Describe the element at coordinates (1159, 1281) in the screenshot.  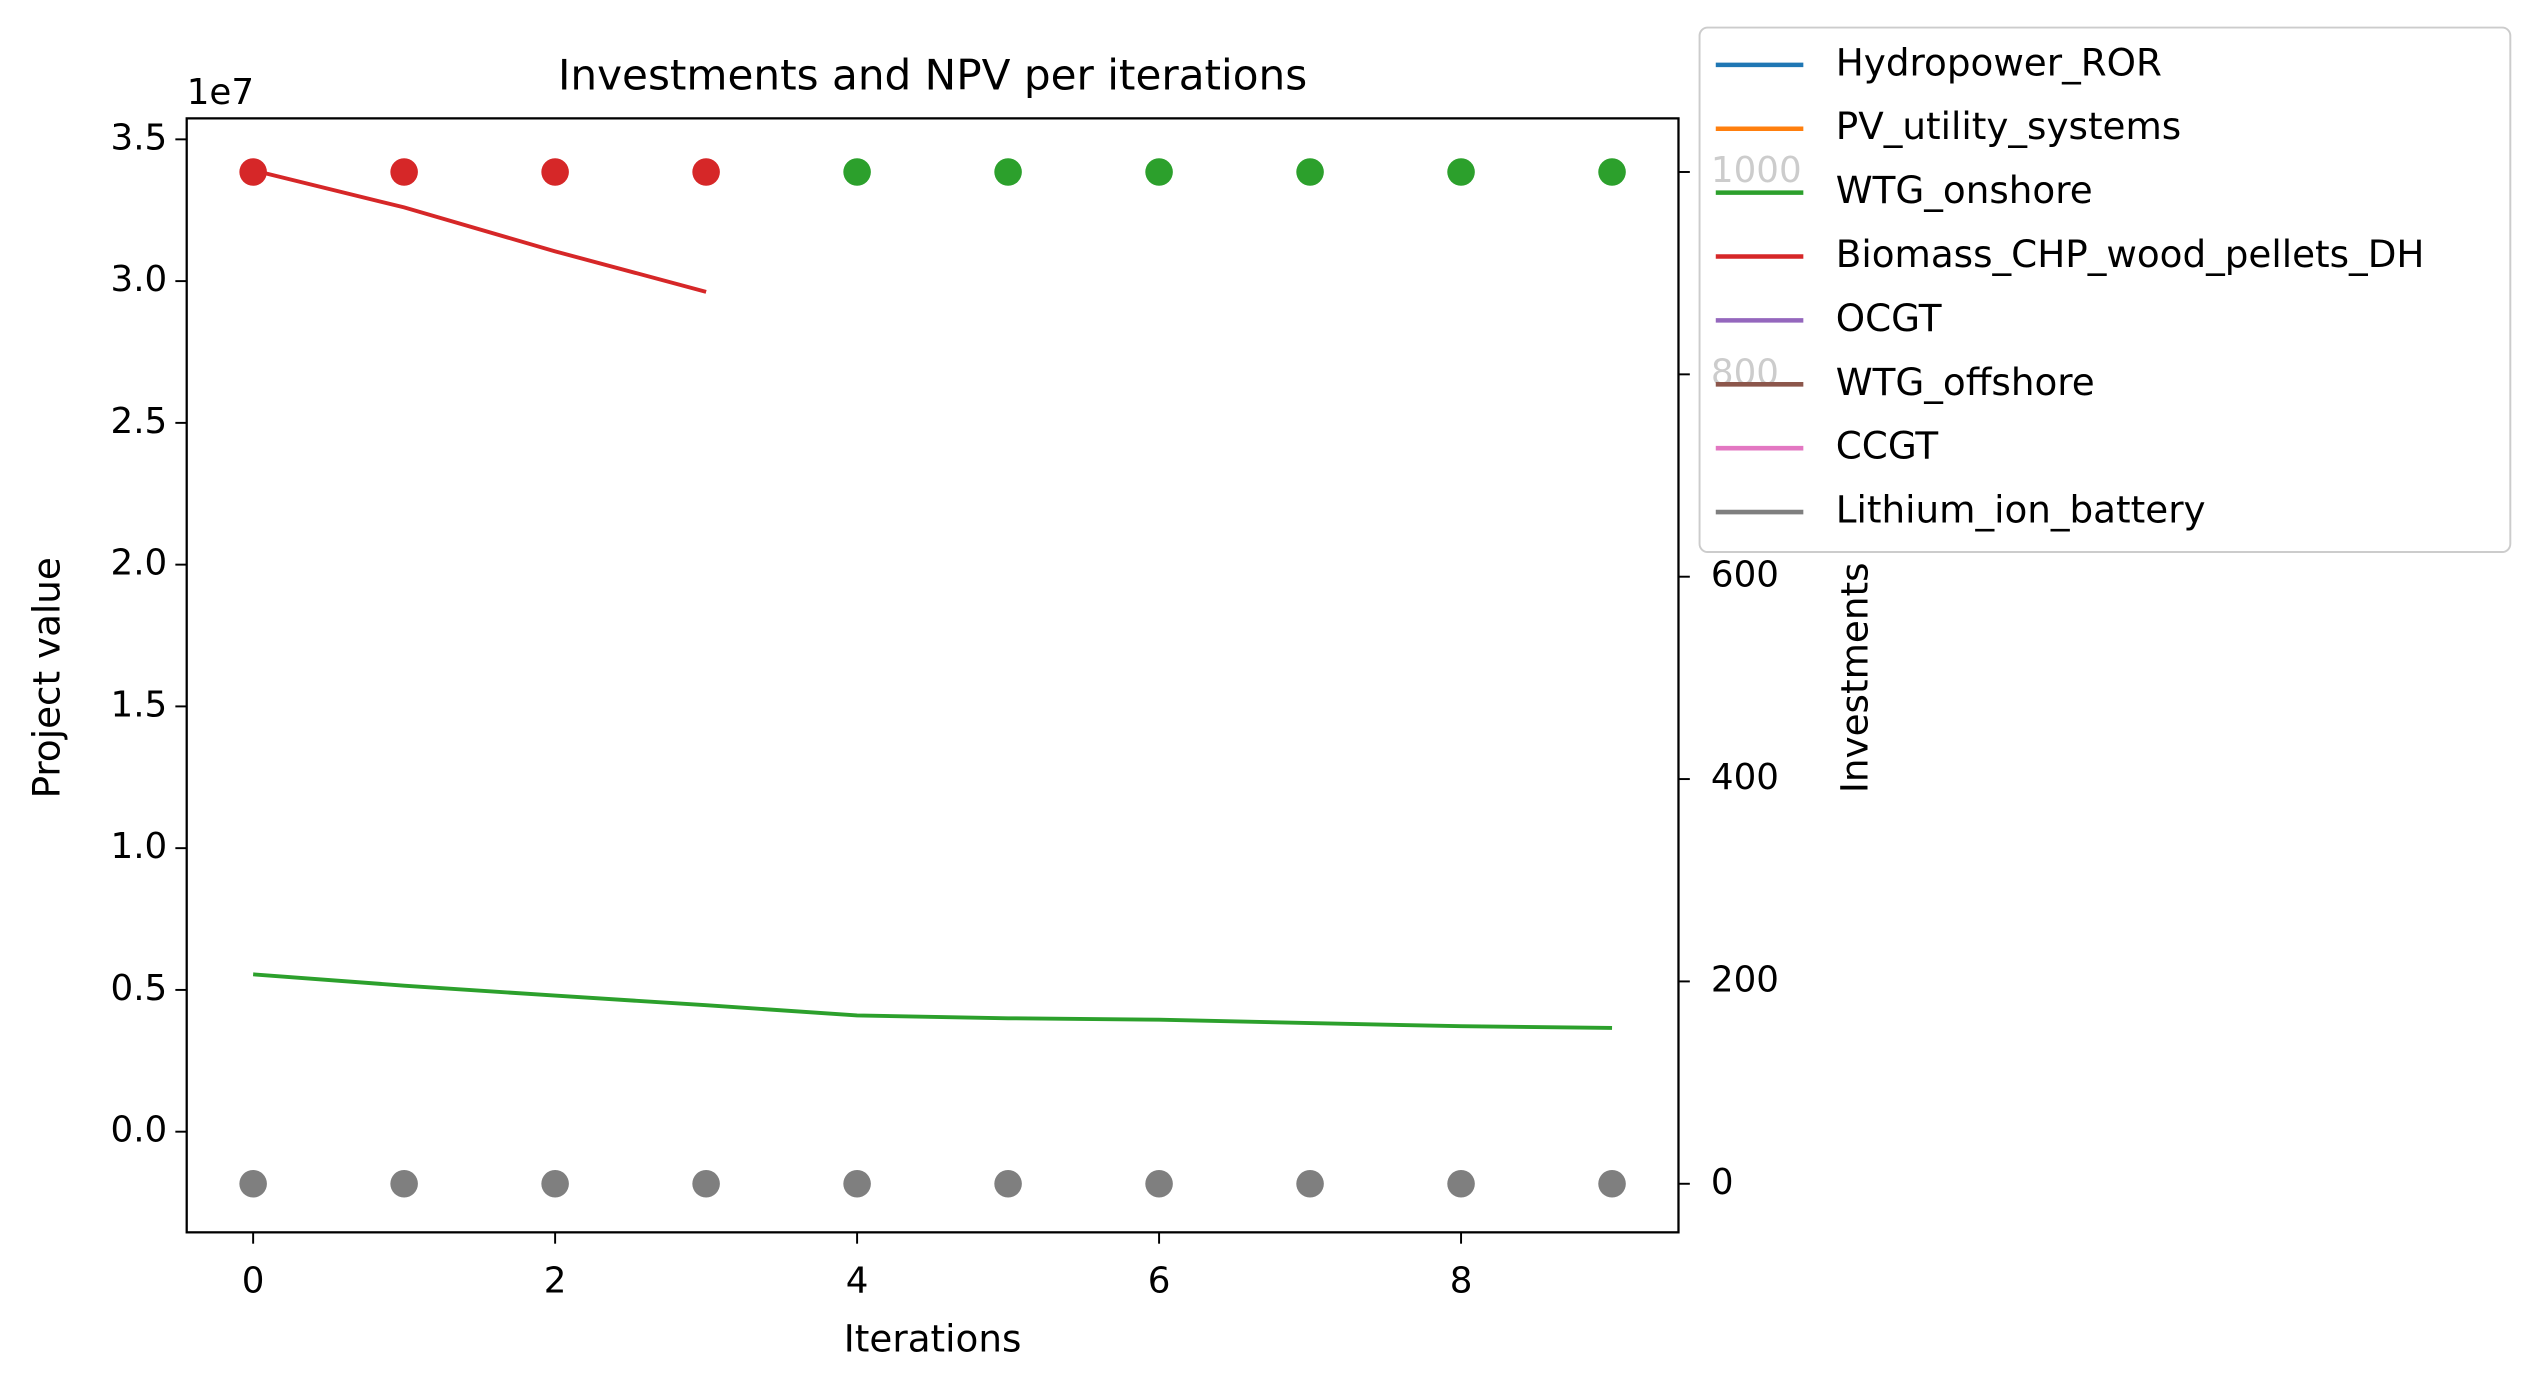
I see `x-tick-label: 6` at that location.